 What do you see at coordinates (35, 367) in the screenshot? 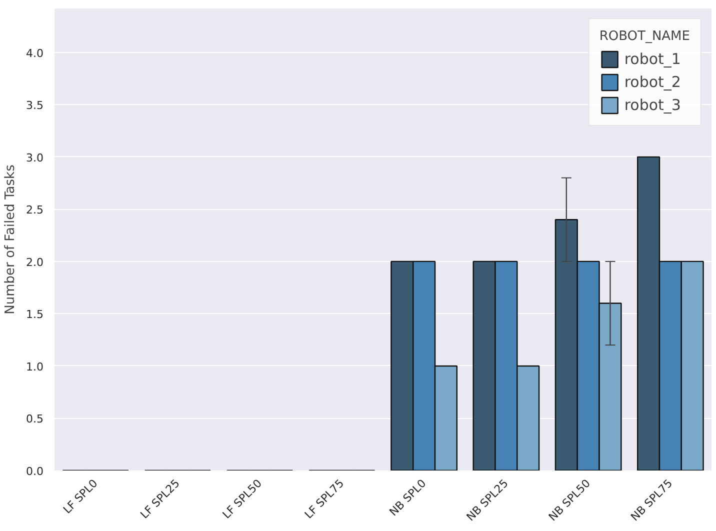
I see `y-tick-label: 1.0` at bounding box center [35, 367].